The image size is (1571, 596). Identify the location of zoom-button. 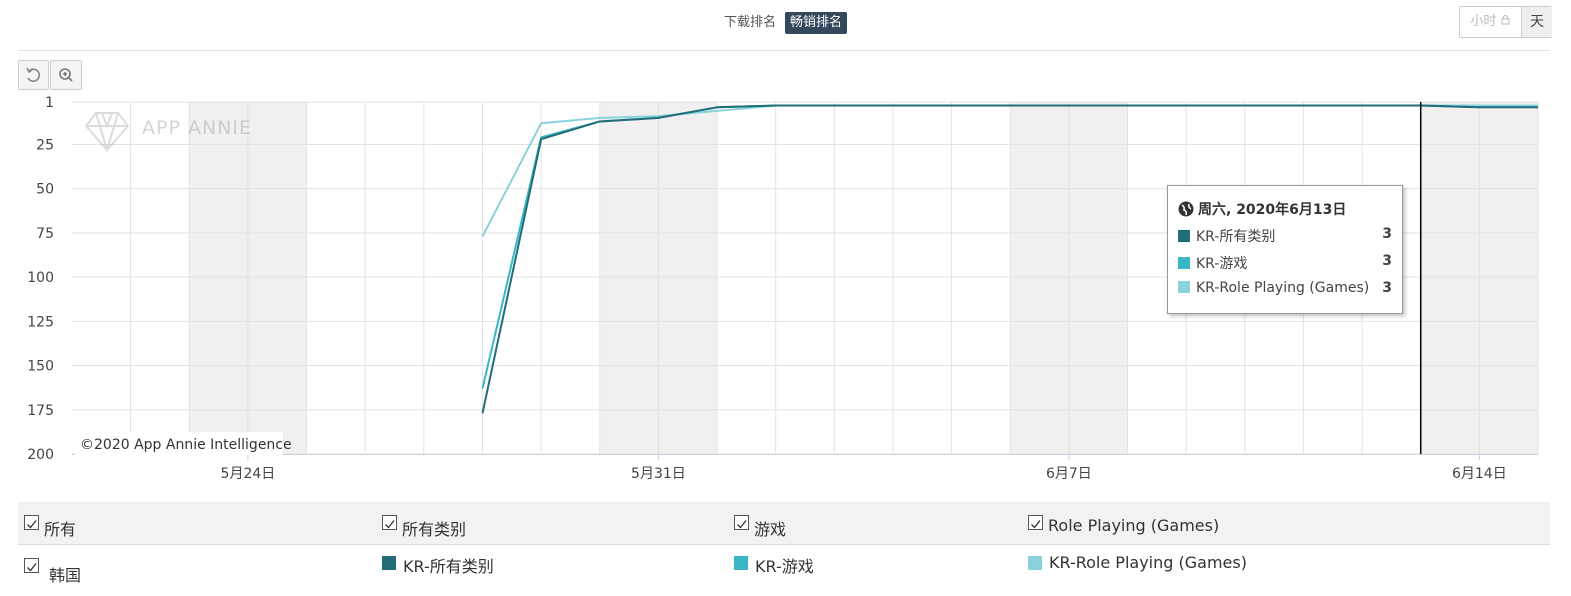
(66, 75).